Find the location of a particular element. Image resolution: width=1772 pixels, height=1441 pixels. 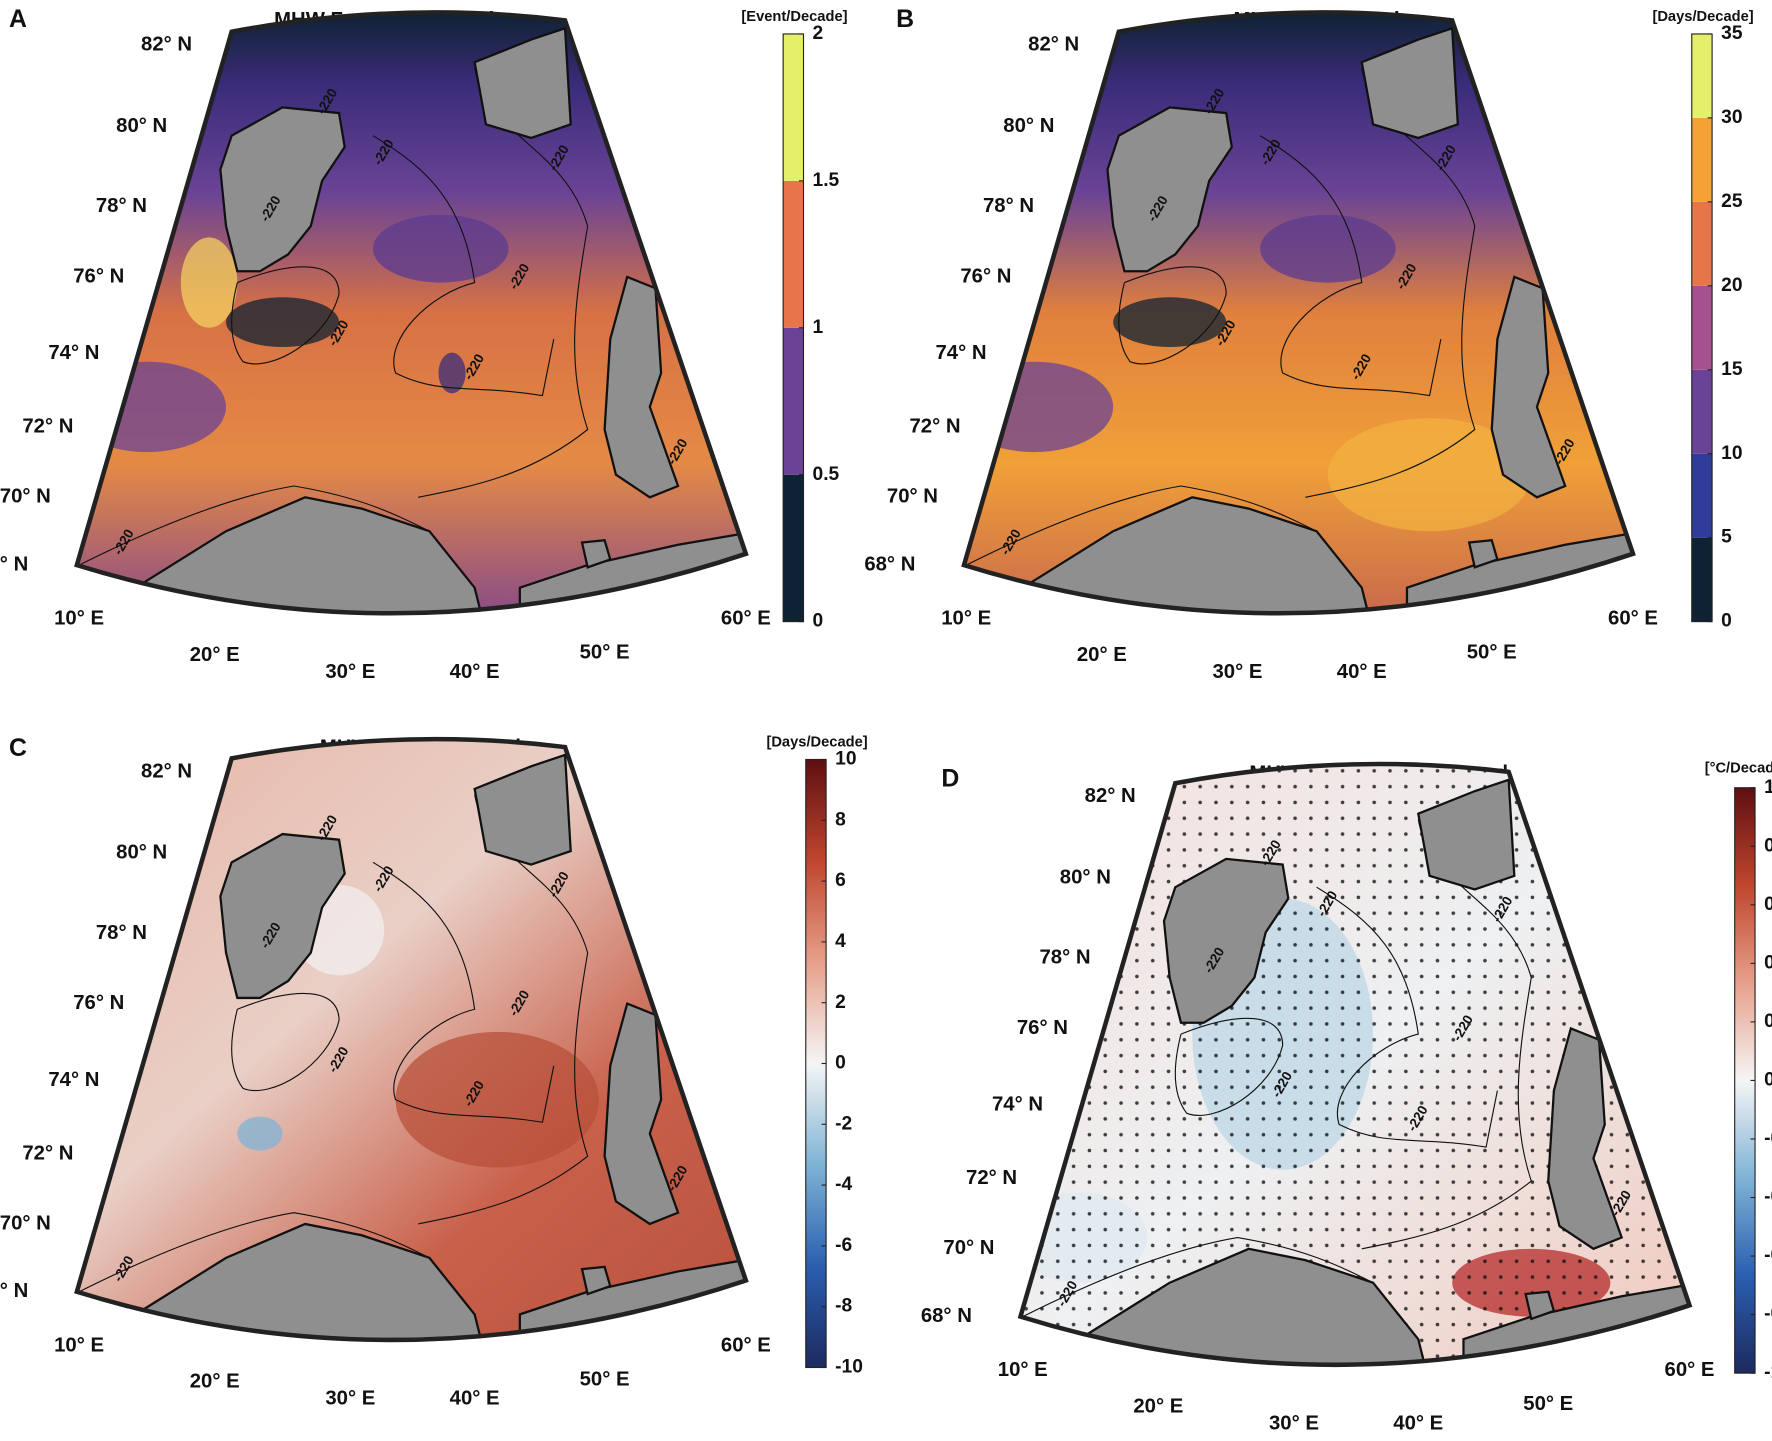

colorbar-tick-label: 15 is located at coordinates (1732, 369).